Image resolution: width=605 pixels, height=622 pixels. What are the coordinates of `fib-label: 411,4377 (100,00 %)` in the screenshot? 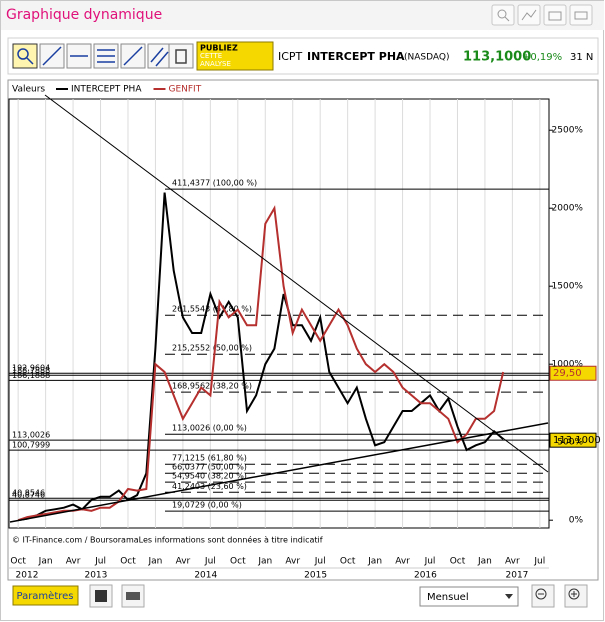 It's located at (214, 183).